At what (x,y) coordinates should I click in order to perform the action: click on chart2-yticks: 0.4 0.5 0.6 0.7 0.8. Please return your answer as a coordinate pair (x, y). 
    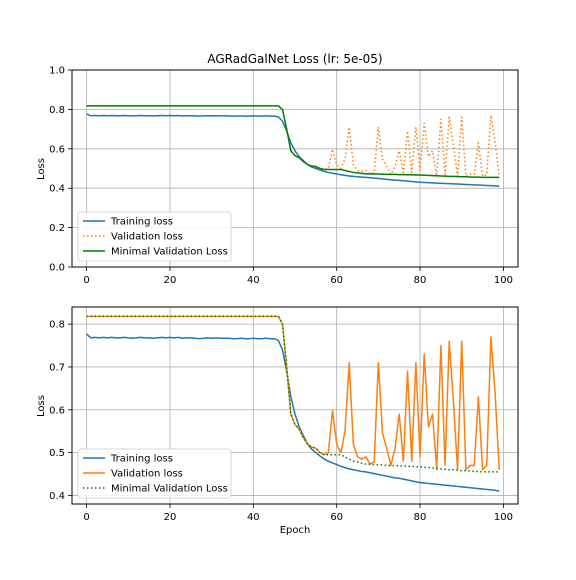
    Looking at the image, I should click on (60, 411).